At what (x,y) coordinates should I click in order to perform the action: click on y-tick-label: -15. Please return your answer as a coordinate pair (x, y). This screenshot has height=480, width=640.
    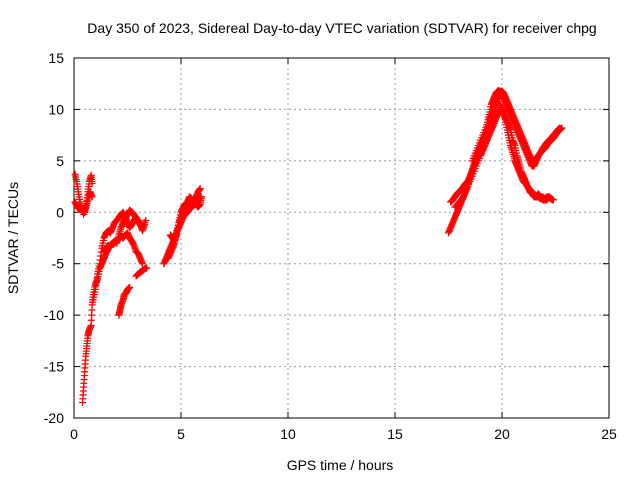
    Looking at the image, I should click on (54, 367).